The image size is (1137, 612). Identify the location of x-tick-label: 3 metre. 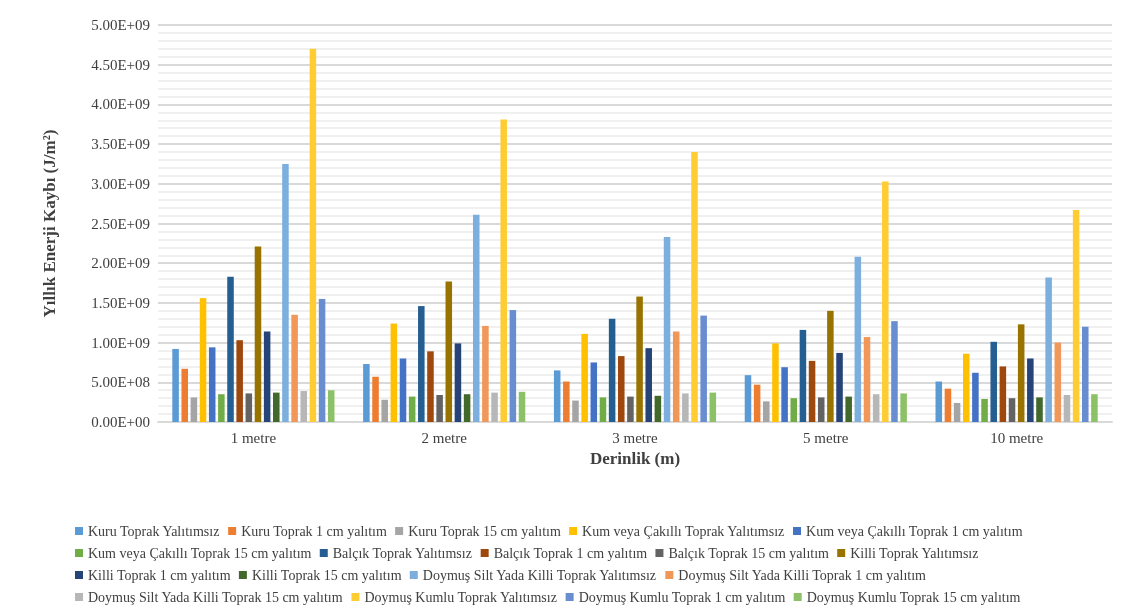
(635, 437).